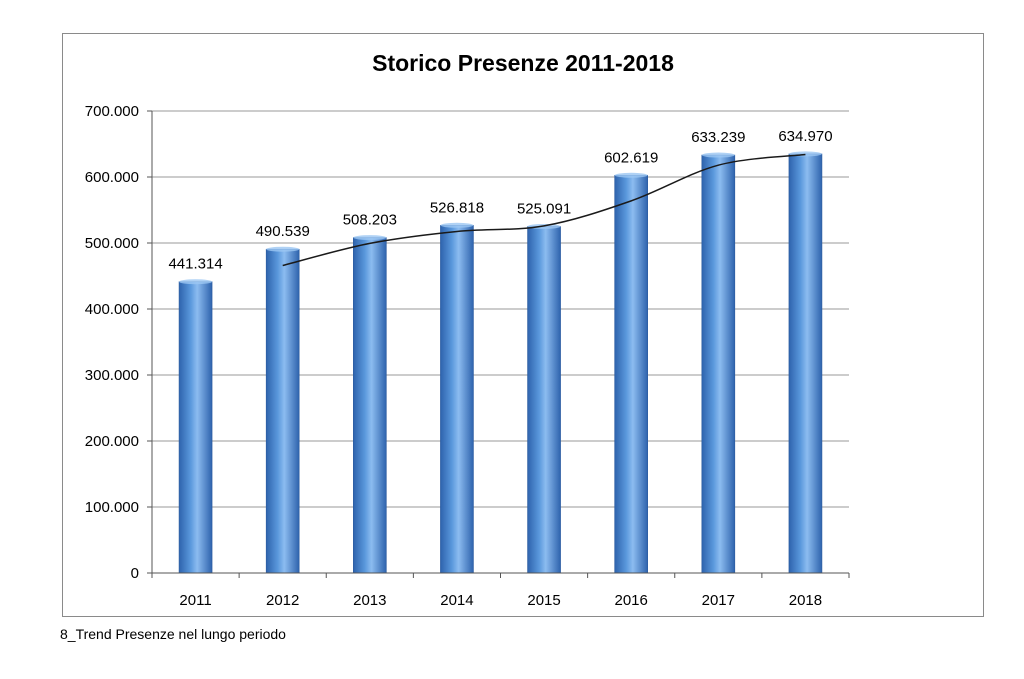 The height and width of the screenshot is (679, 1024). Describe the element at coordinates (173, 634) in the screenshot. I see `figure-caption: 8_Trend Presenze nel lungo periodo` at that location.